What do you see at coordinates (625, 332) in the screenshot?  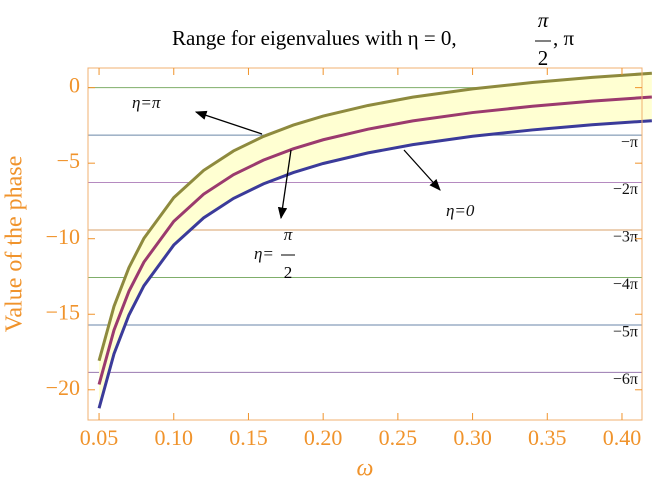 I see `reference-label: −5π` at bounding box center [625, 332].